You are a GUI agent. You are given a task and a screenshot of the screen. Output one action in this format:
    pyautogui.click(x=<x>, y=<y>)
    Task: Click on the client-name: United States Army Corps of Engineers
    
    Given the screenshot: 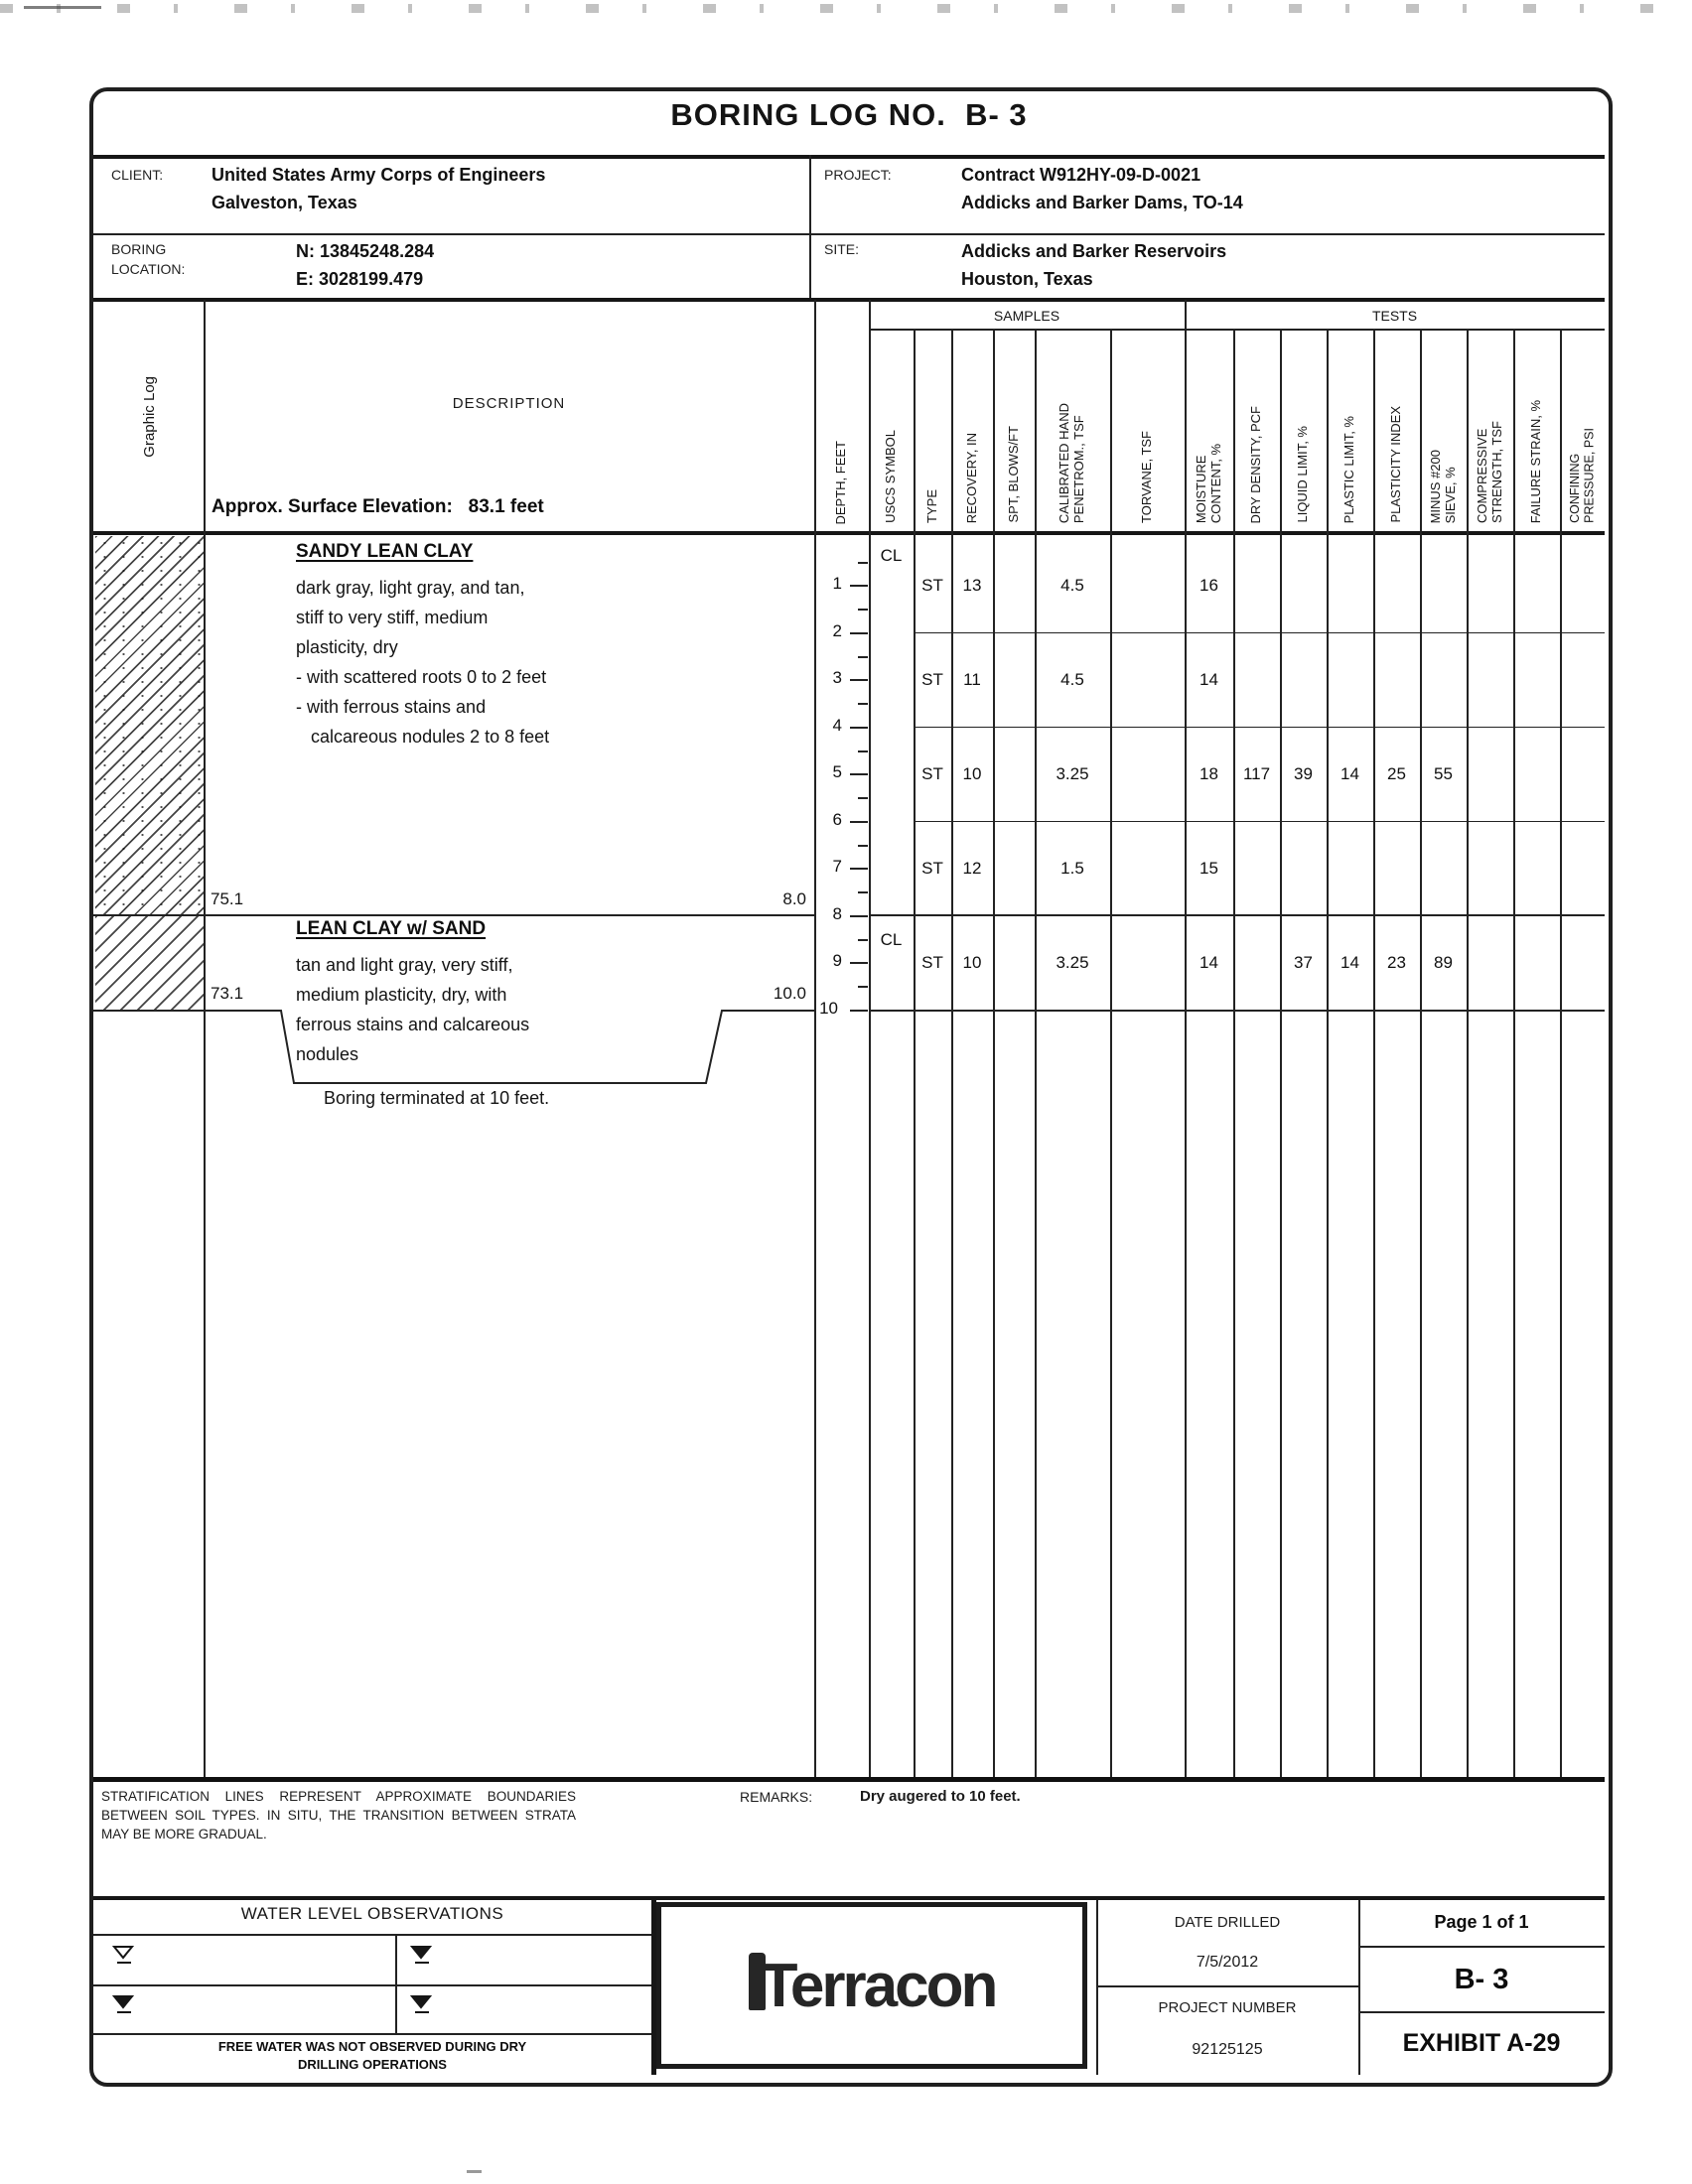 What is the action you would take?
    pyautogui.click(x=379, y=175)
    